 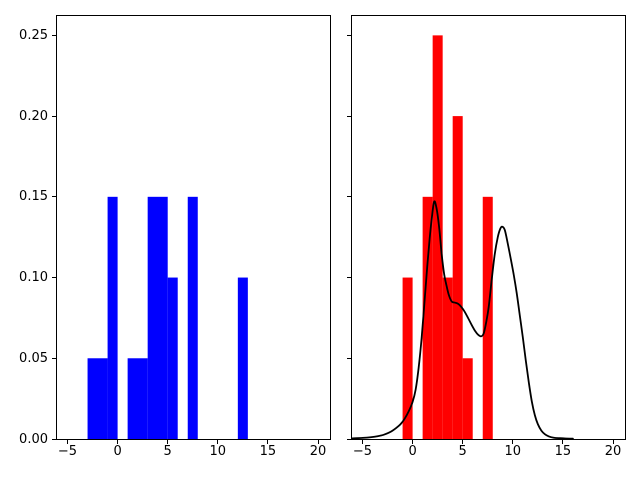 What do you see at coordinates (613, 451) in the screenshot?
I see `right-histogram-kde-x-tick-label: 20` at bounding box center [613, 451].